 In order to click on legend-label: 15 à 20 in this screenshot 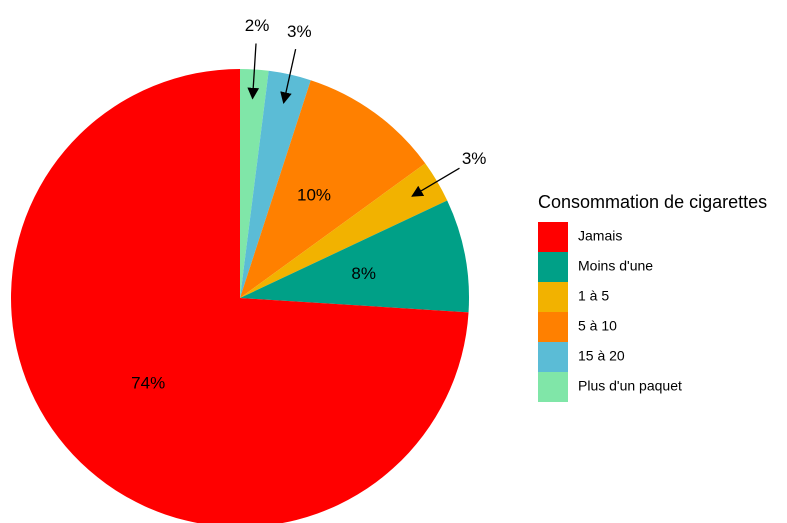, I will do `click(601, 356)`.